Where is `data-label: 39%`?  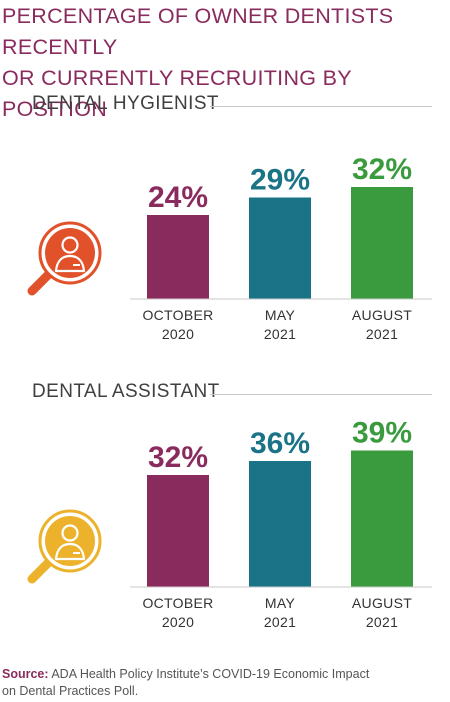 data-label: 39% is located at coordinates (382, 433).